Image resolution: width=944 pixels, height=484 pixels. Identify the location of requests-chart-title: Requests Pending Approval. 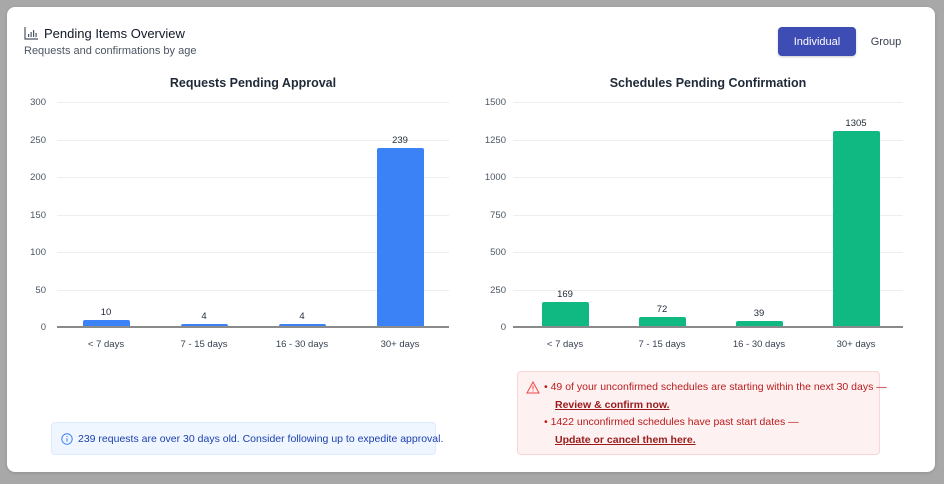
(253, 83).